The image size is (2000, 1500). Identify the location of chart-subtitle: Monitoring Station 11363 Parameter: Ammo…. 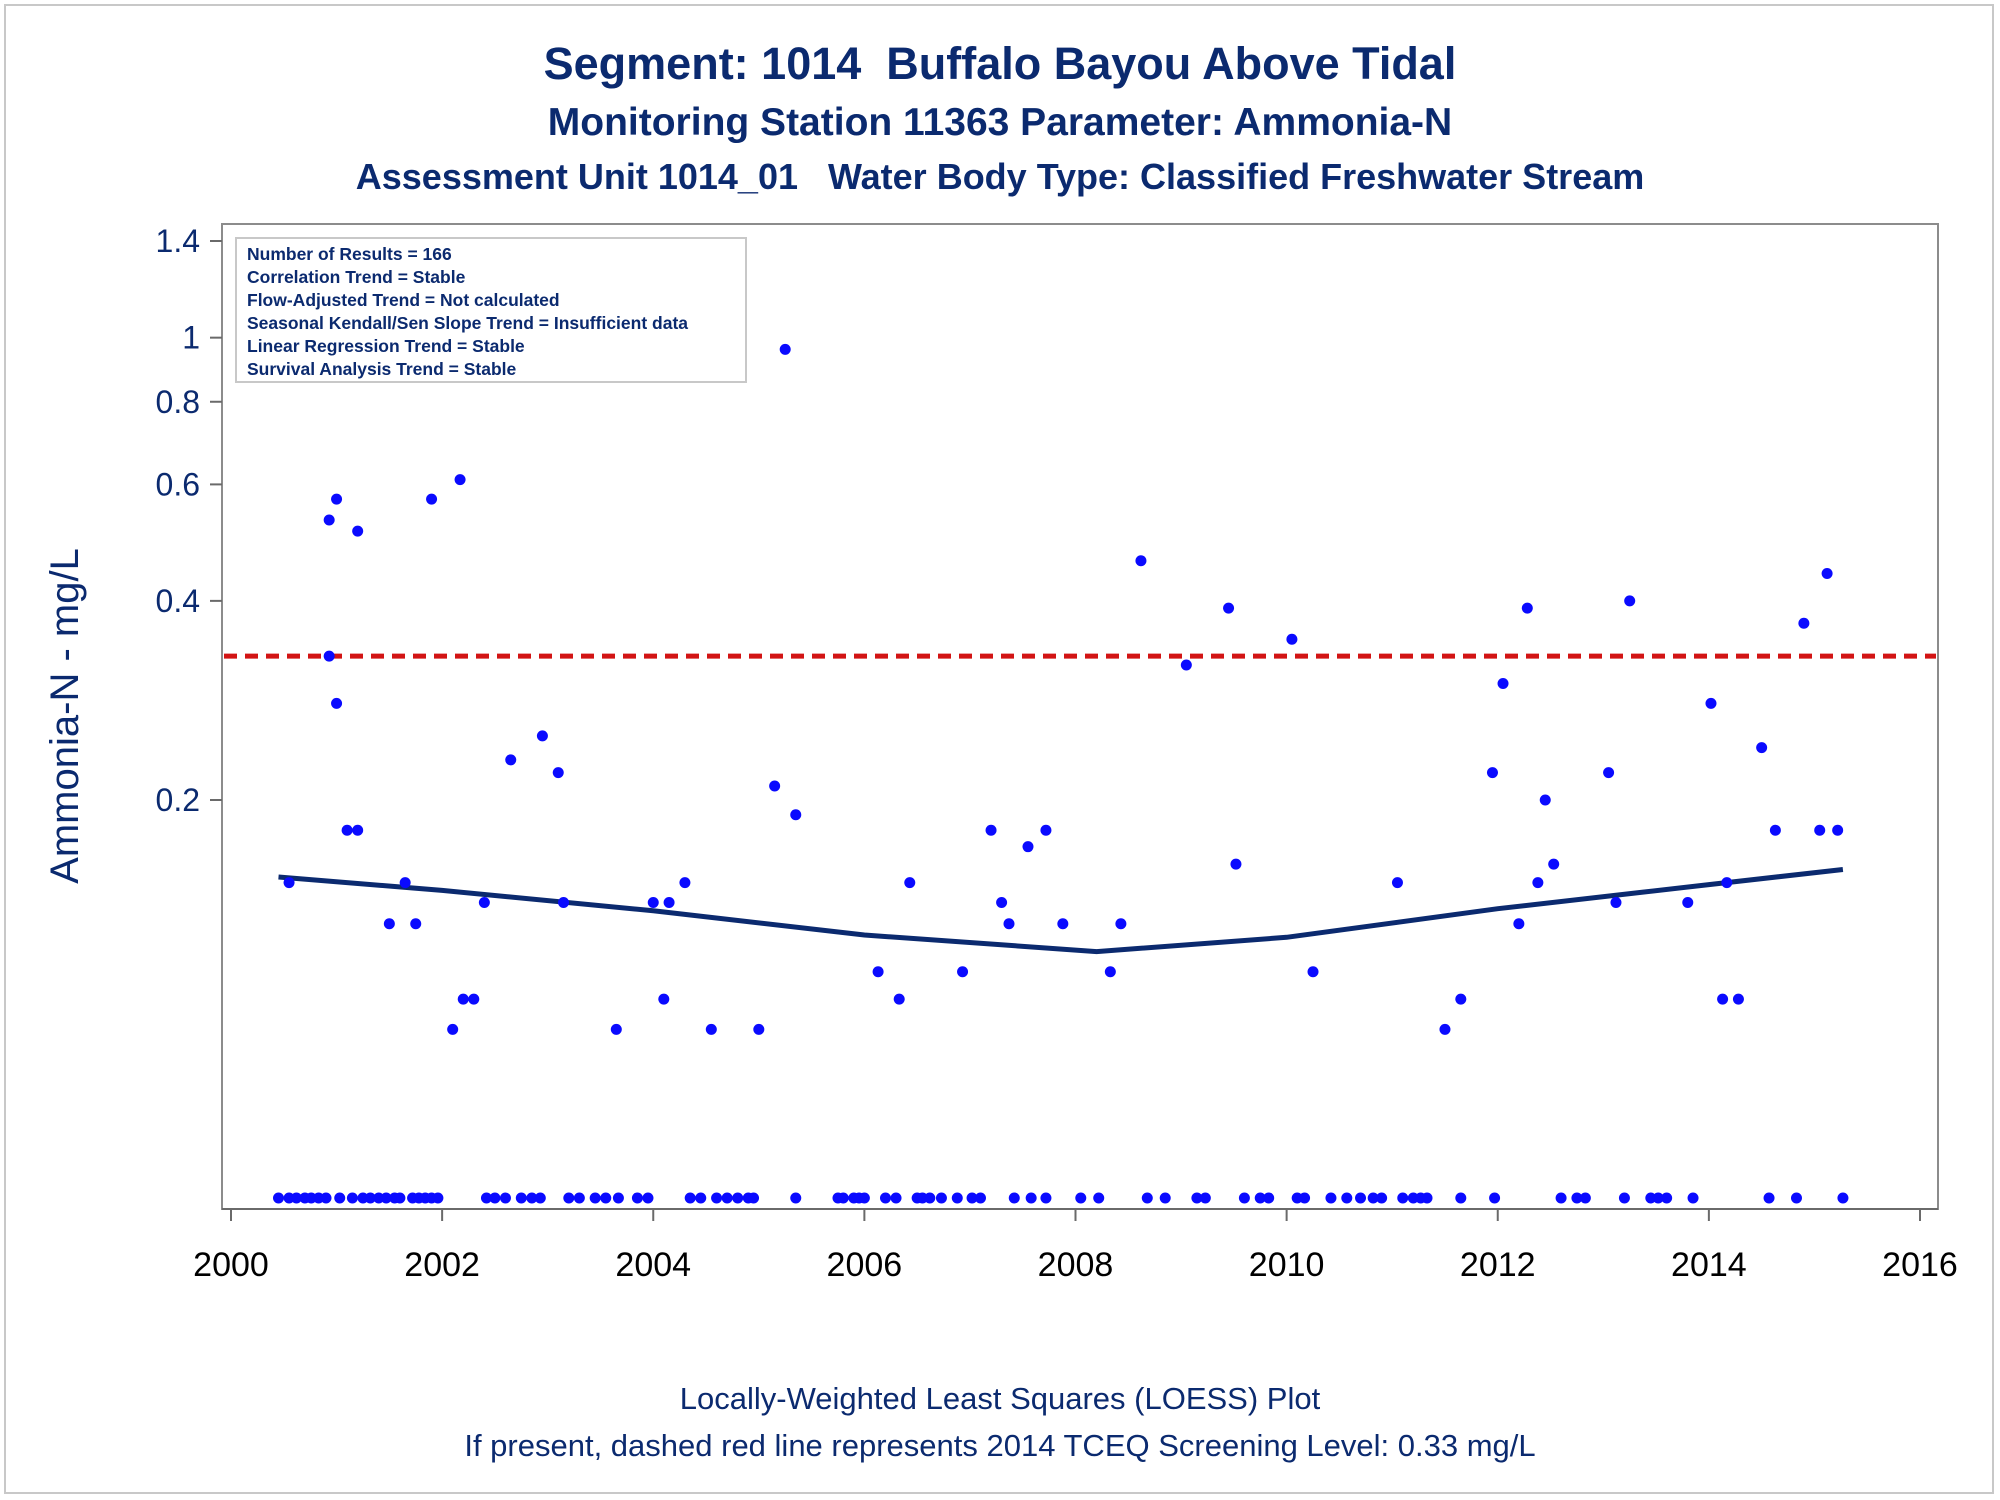
(1000, 122).